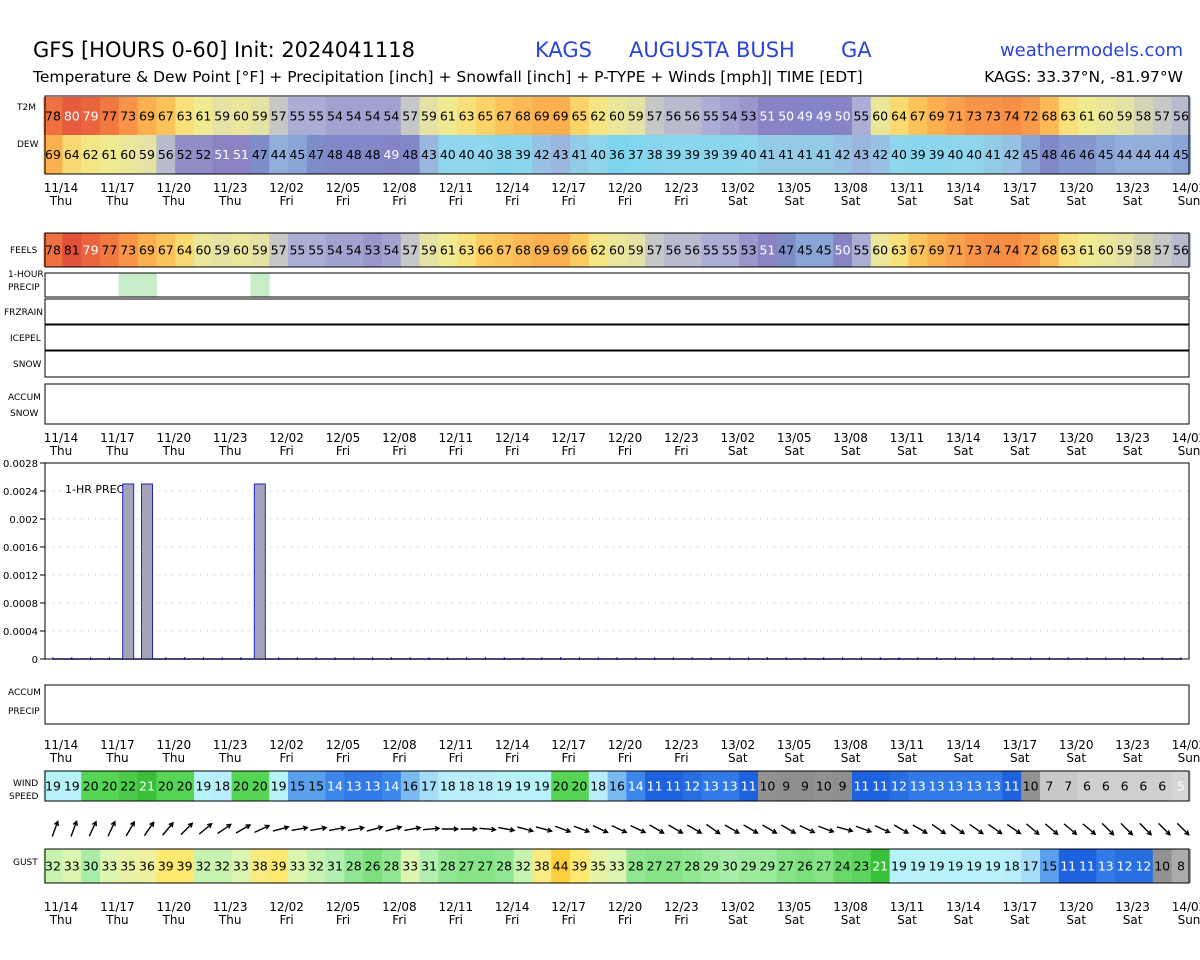 This screenshot has width=1200, height=960. I want to click on feels-row-value: 60, so click(1106, 250).